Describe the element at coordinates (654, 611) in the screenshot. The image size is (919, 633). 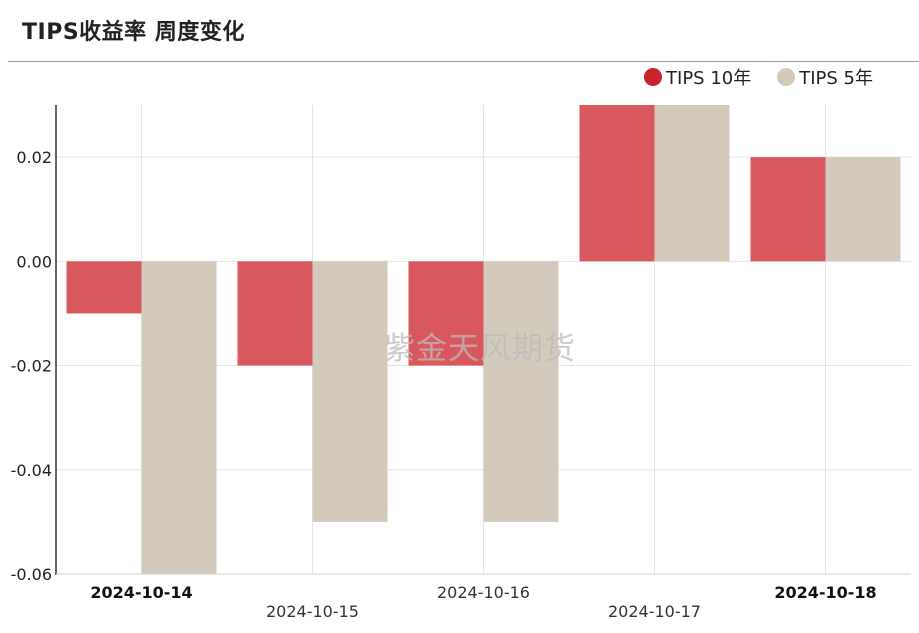
I see `x-tick-label: 2024-10-17` at that location.